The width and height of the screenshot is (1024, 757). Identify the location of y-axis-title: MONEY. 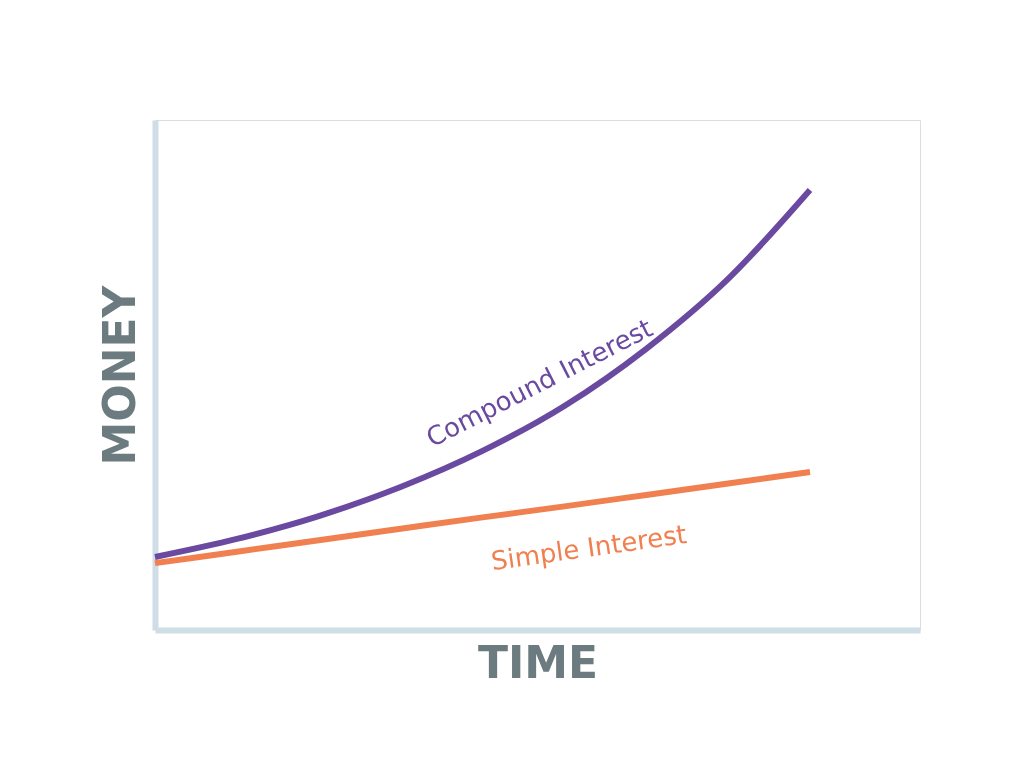
(119, 375).